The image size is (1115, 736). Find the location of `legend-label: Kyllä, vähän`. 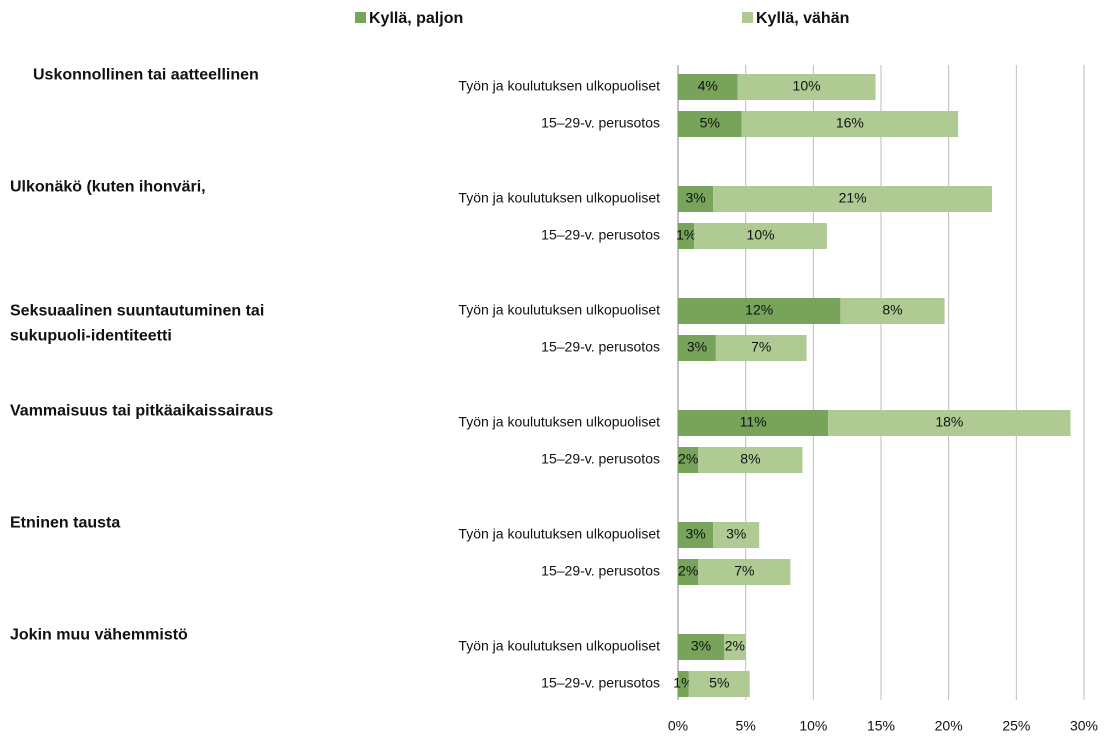

legend-label: Kyllä, vähän is located at coordinates (802, 18).